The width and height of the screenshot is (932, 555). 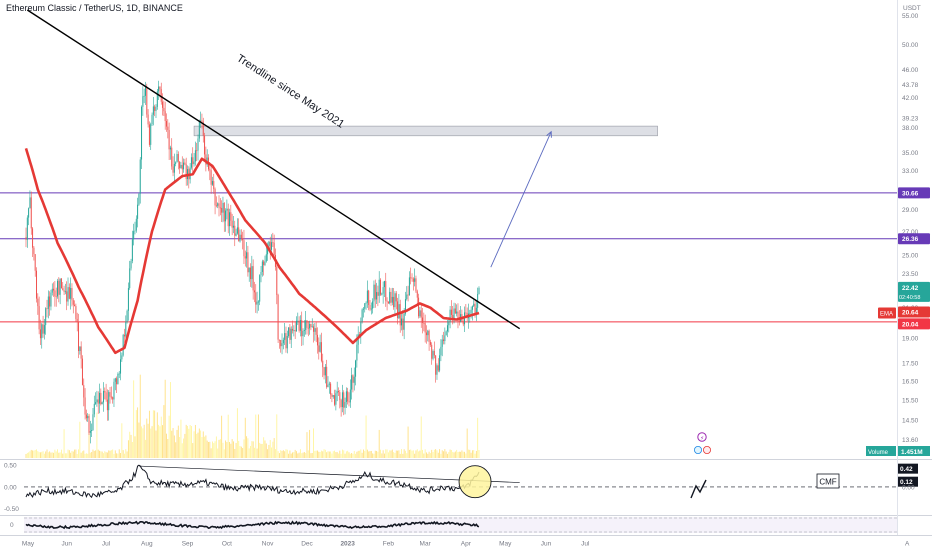 I want to click on price-tick-label: 50.00, so click(x=910, y=45).